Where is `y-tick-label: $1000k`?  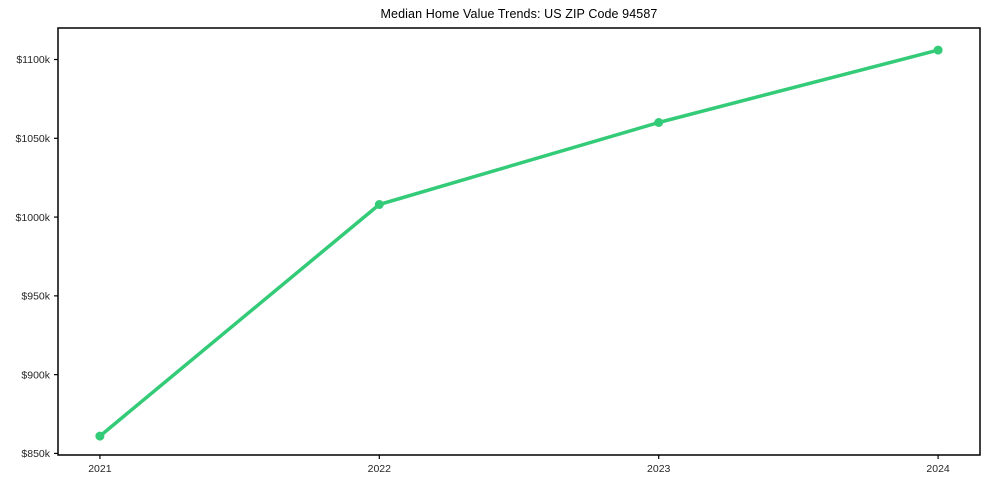 y-tick-label: $1000k is located at coordinates (33, 218).